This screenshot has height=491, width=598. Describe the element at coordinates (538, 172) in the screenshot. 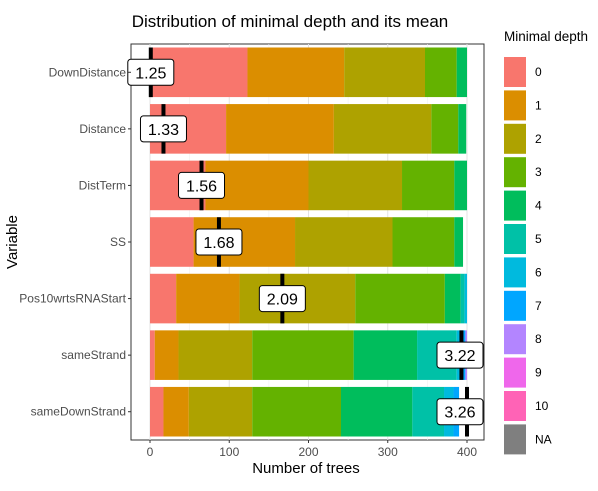

I see `legend-label: 3` at that location.